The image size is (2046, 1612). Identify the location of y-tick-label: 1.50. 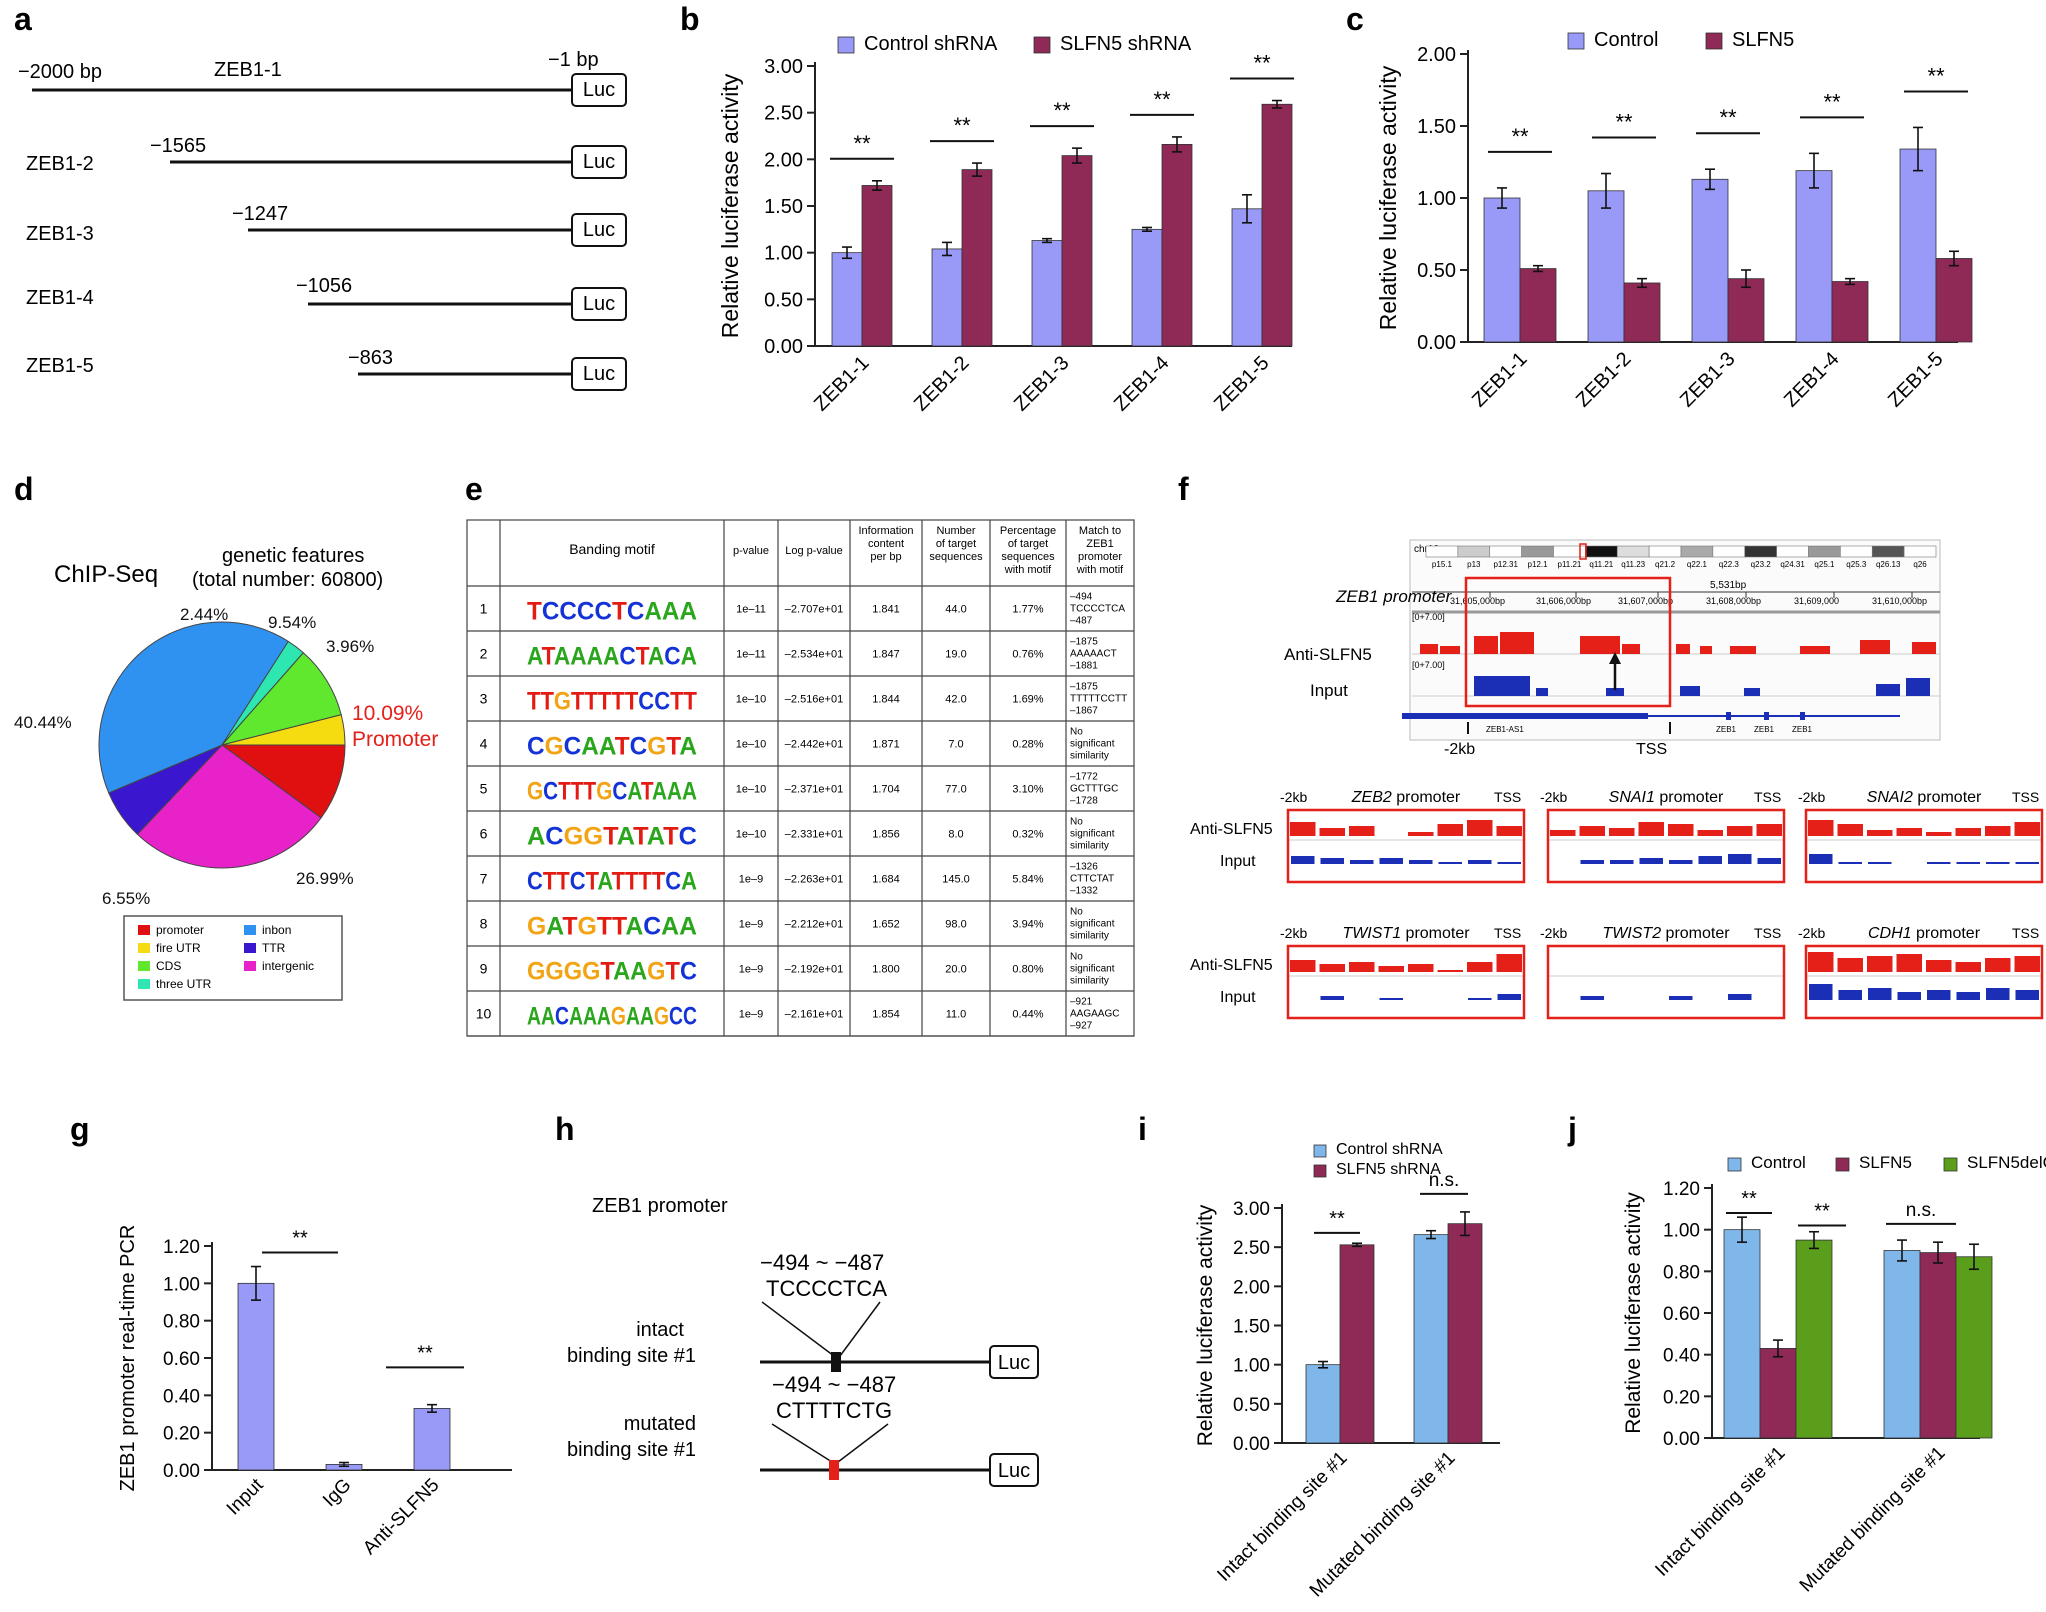
(783, 207).